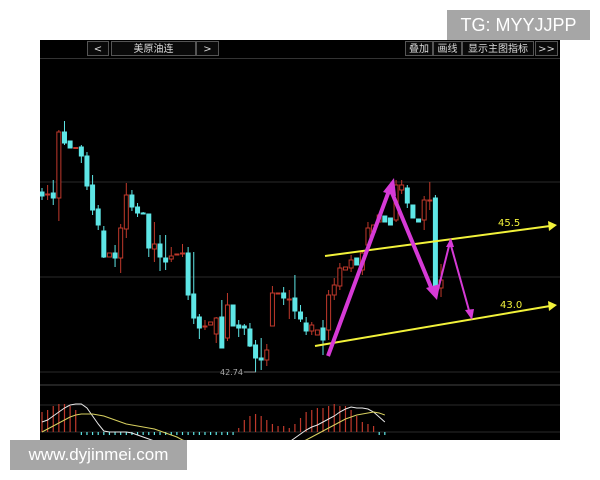 The height and width of the screenshot is (480, 600). What do you see at coordinates (300, 49) in the screenshot?
I see `chart-toolbar: < 美原油连 > 叠加 画线 显示主图指标 >>` at bounding box center [300, 49].